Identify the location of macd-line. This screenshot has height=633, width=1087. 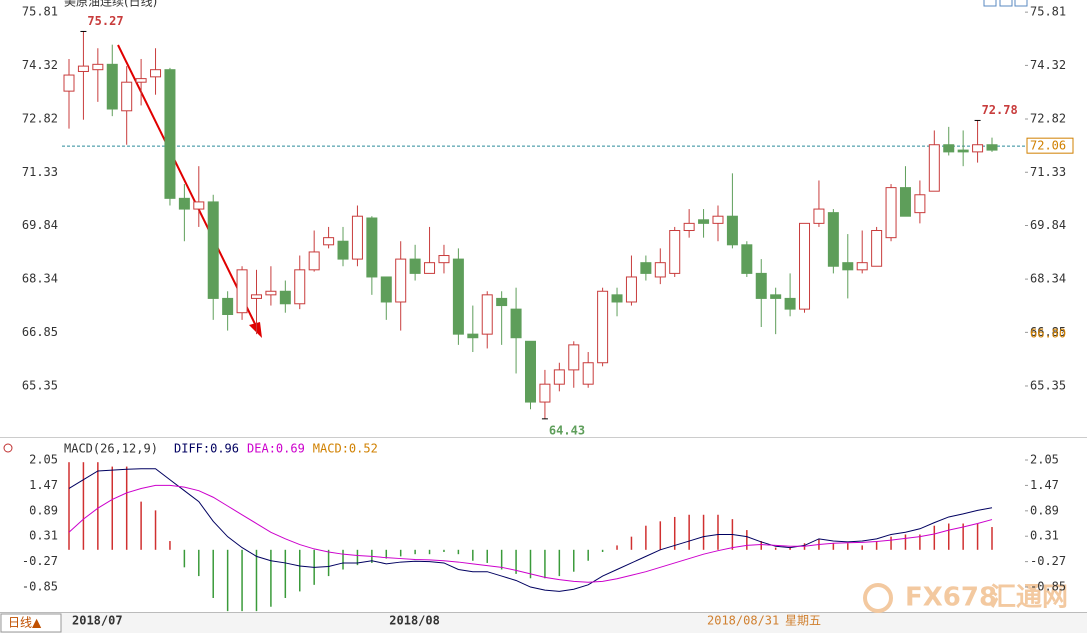
(530, 533).